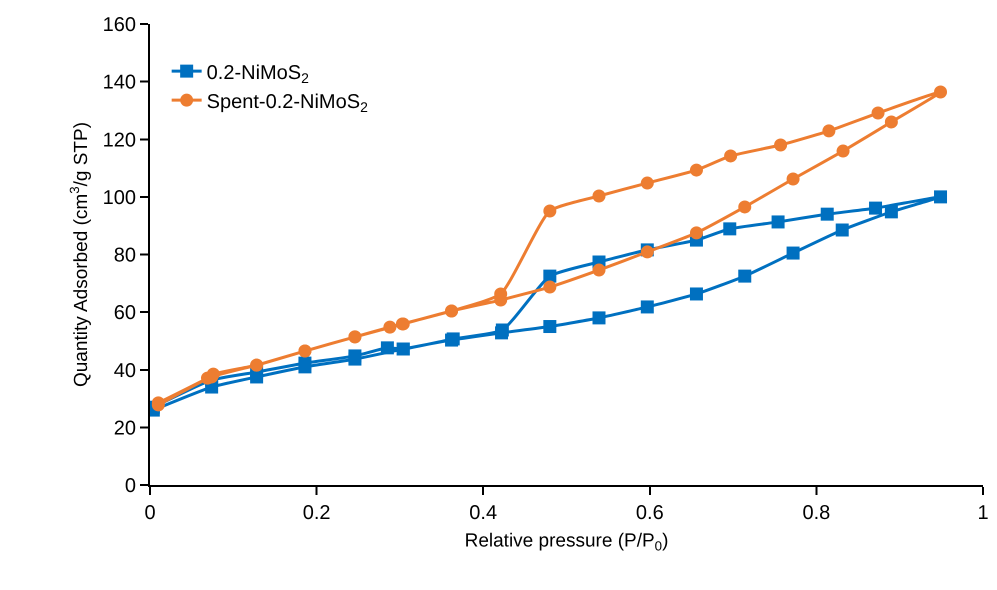 The height and width of the screenshot is (590, 997). I want to click on y-tick-label: 60, so click(125, 313).